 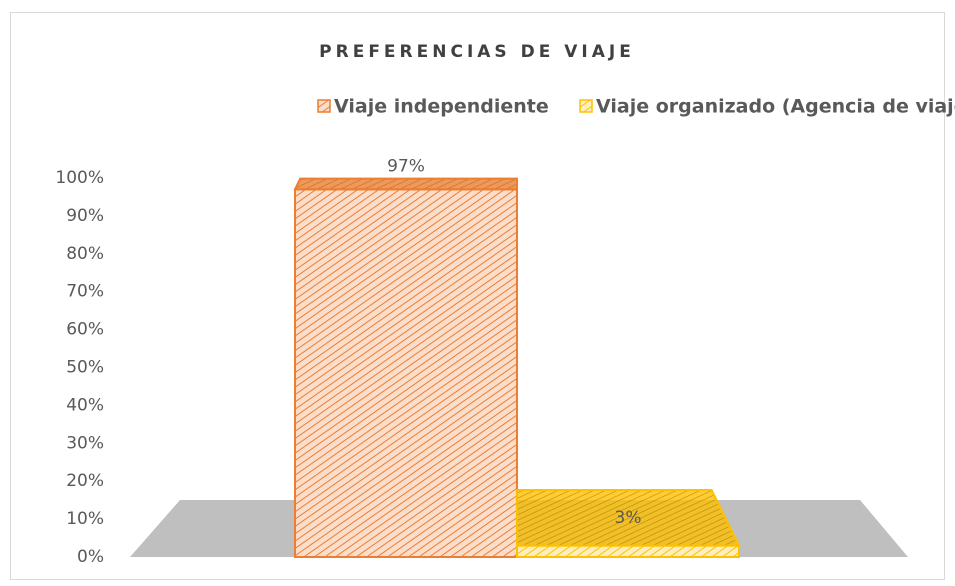 What do you see at coordinates (775, 107) in the screenshot?
I see `legend-label: Viaje organizado (Agencia de viajes)` at bounding box center [775, 107].